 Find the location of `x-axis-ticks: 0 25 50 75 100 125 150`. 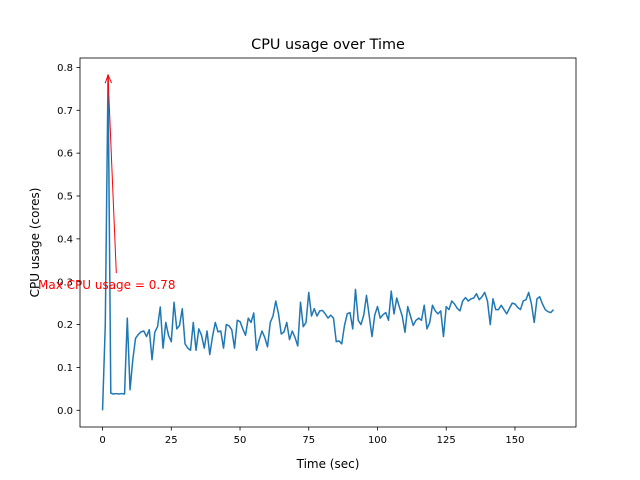

x-axis-ticks: 0 25 50 75 100 125 150 is located at coordinates (312, 436).